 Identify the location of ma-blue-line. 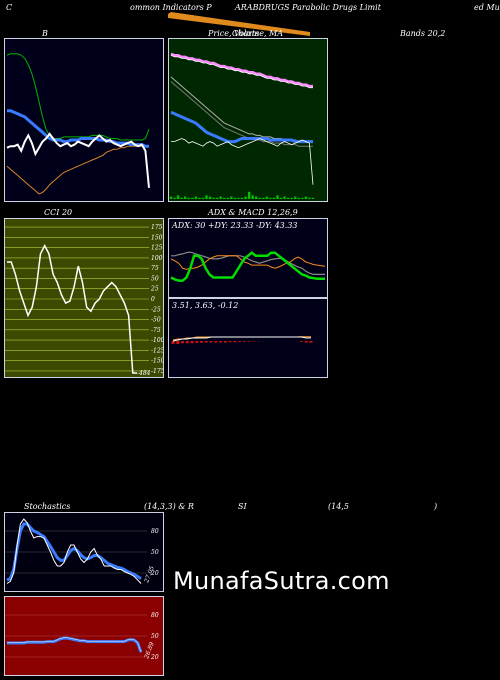
(241, 127).